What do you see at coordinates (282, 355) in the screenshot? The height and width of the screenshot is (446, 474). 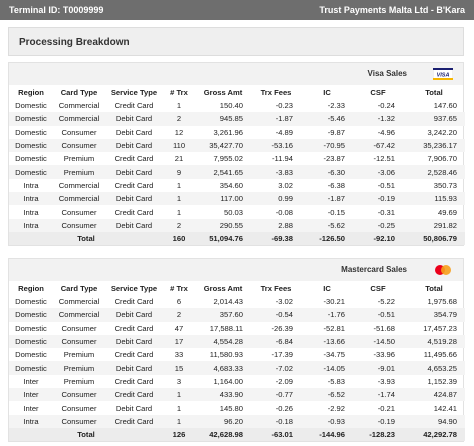 I see `cell: -17.39` at bounding box center [282, 355].